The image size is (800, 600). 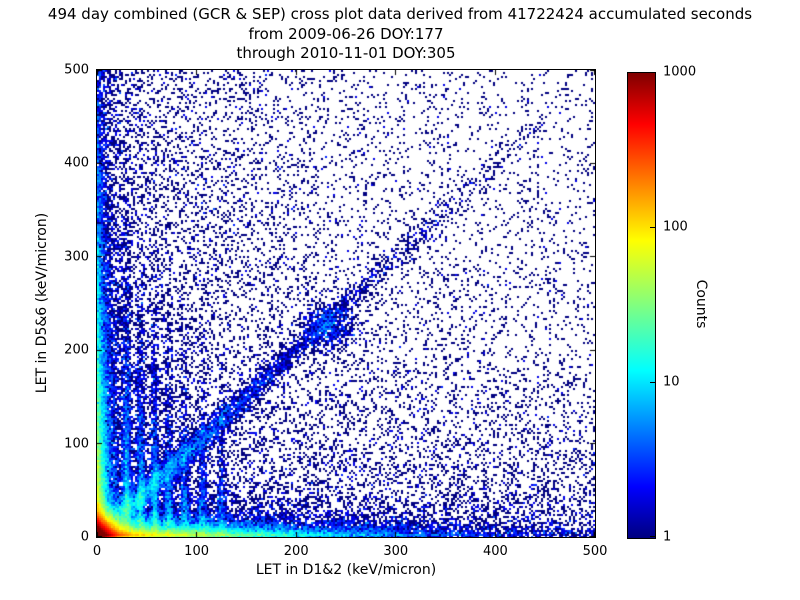 I want to click on colorbar-tick-label: 1000, so click(x=680, y=72).